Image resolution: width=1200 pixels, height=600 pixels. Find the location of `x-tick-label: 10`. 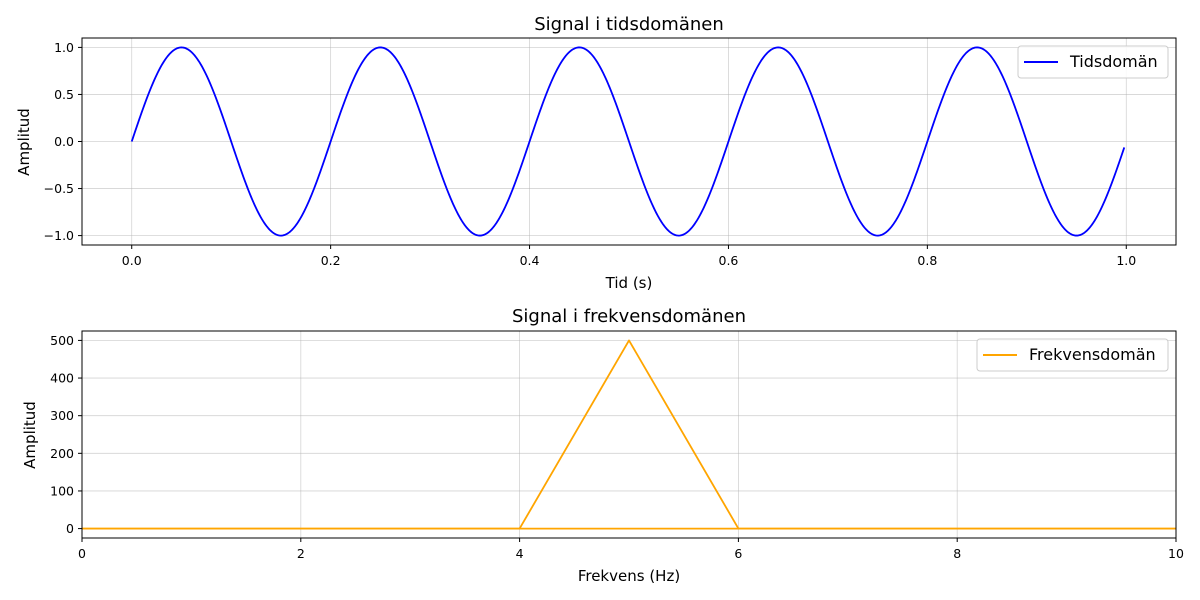

x-tick-label: 10 is located at coordinates (1176, 553).